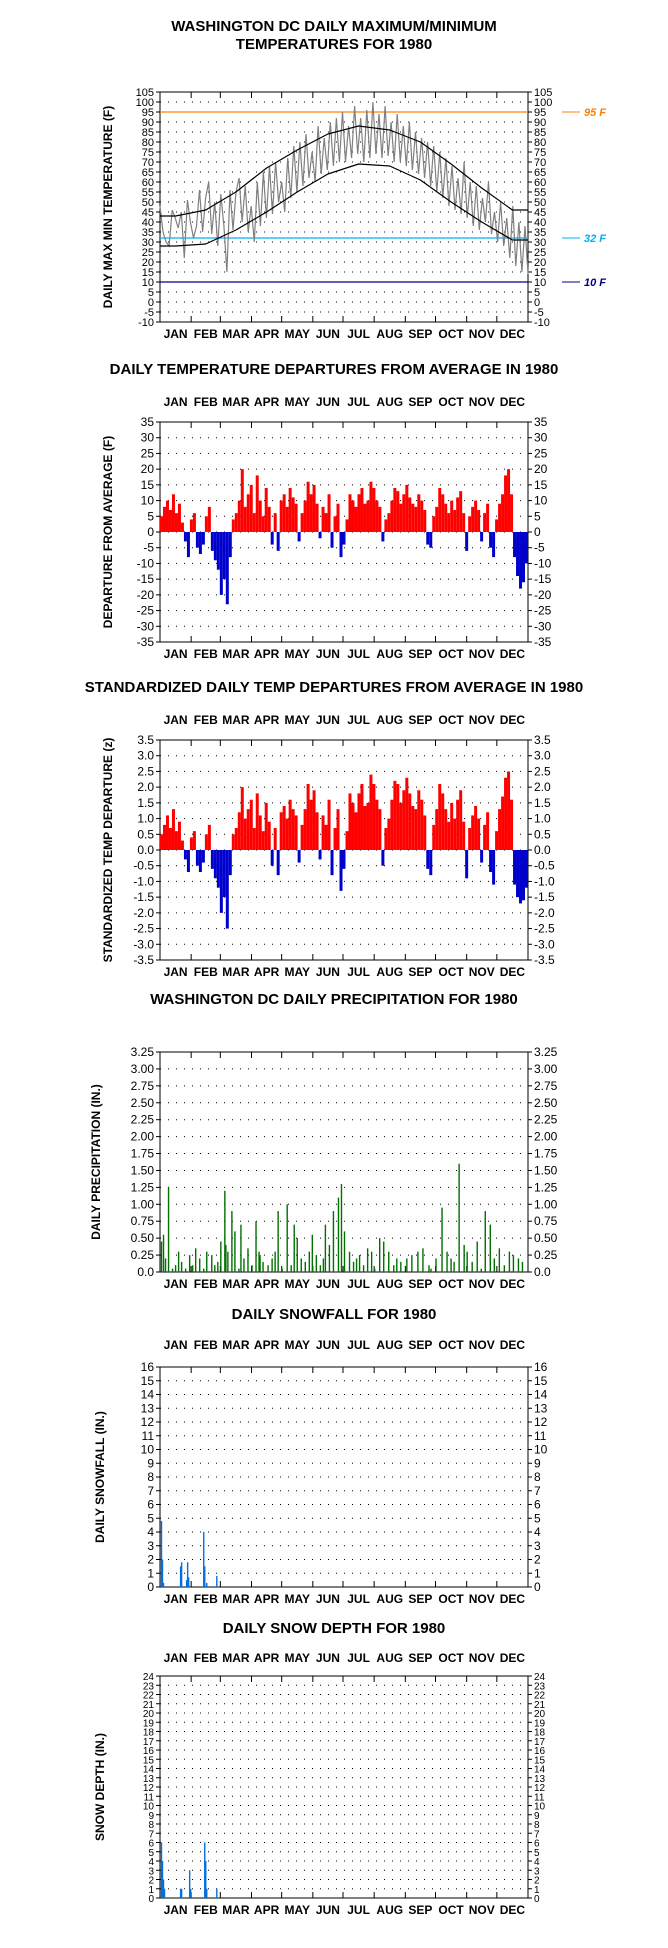 Image resolution: width=668 pixels, height=1948 pixels. What do you see at coordinates (541, 501) in the screenshot?
I see `y-tick-label: 10` at bounding box center [541, 501].